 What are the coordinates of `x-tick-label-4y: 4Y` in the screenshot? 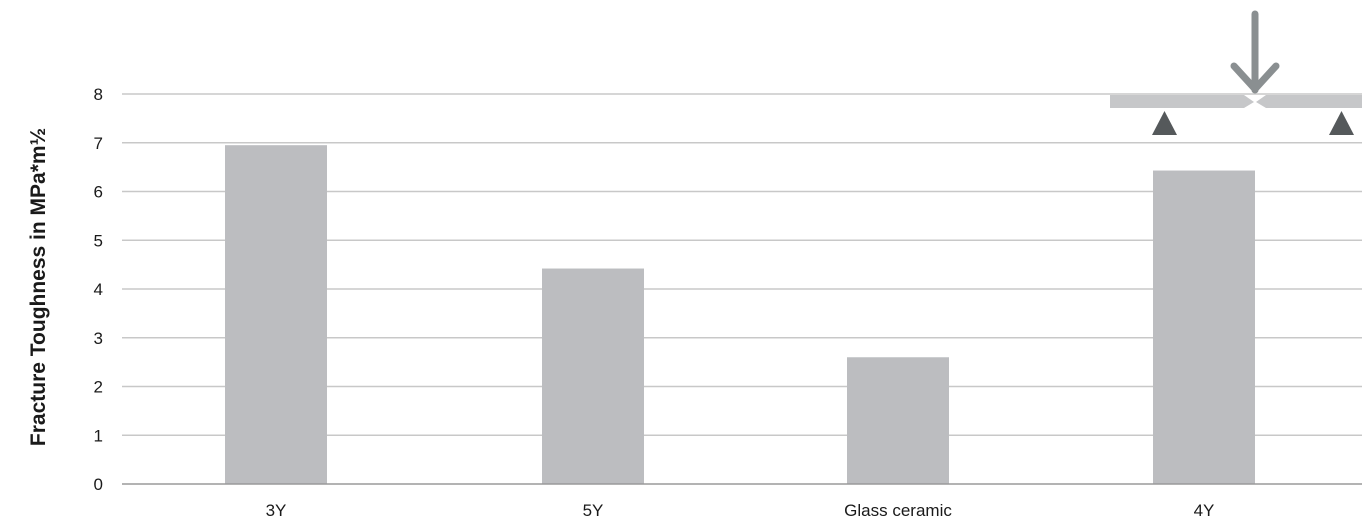 It's located at (1204, 510).